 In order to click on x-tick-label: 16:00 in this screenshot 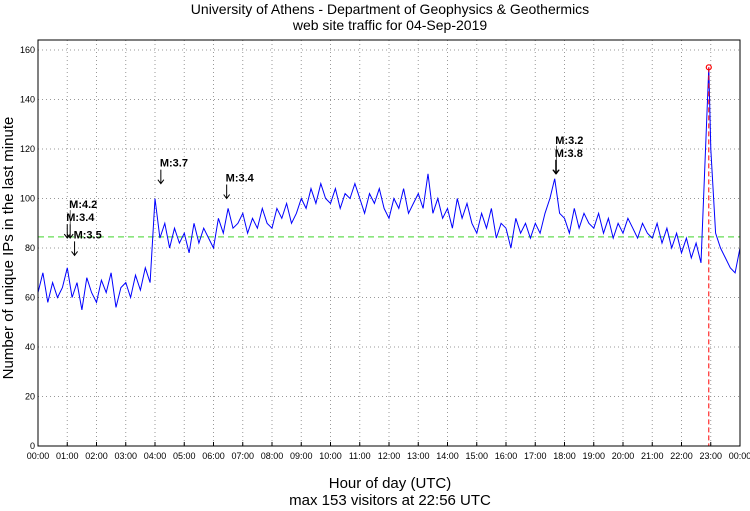, I will do `click(506, 456)`.